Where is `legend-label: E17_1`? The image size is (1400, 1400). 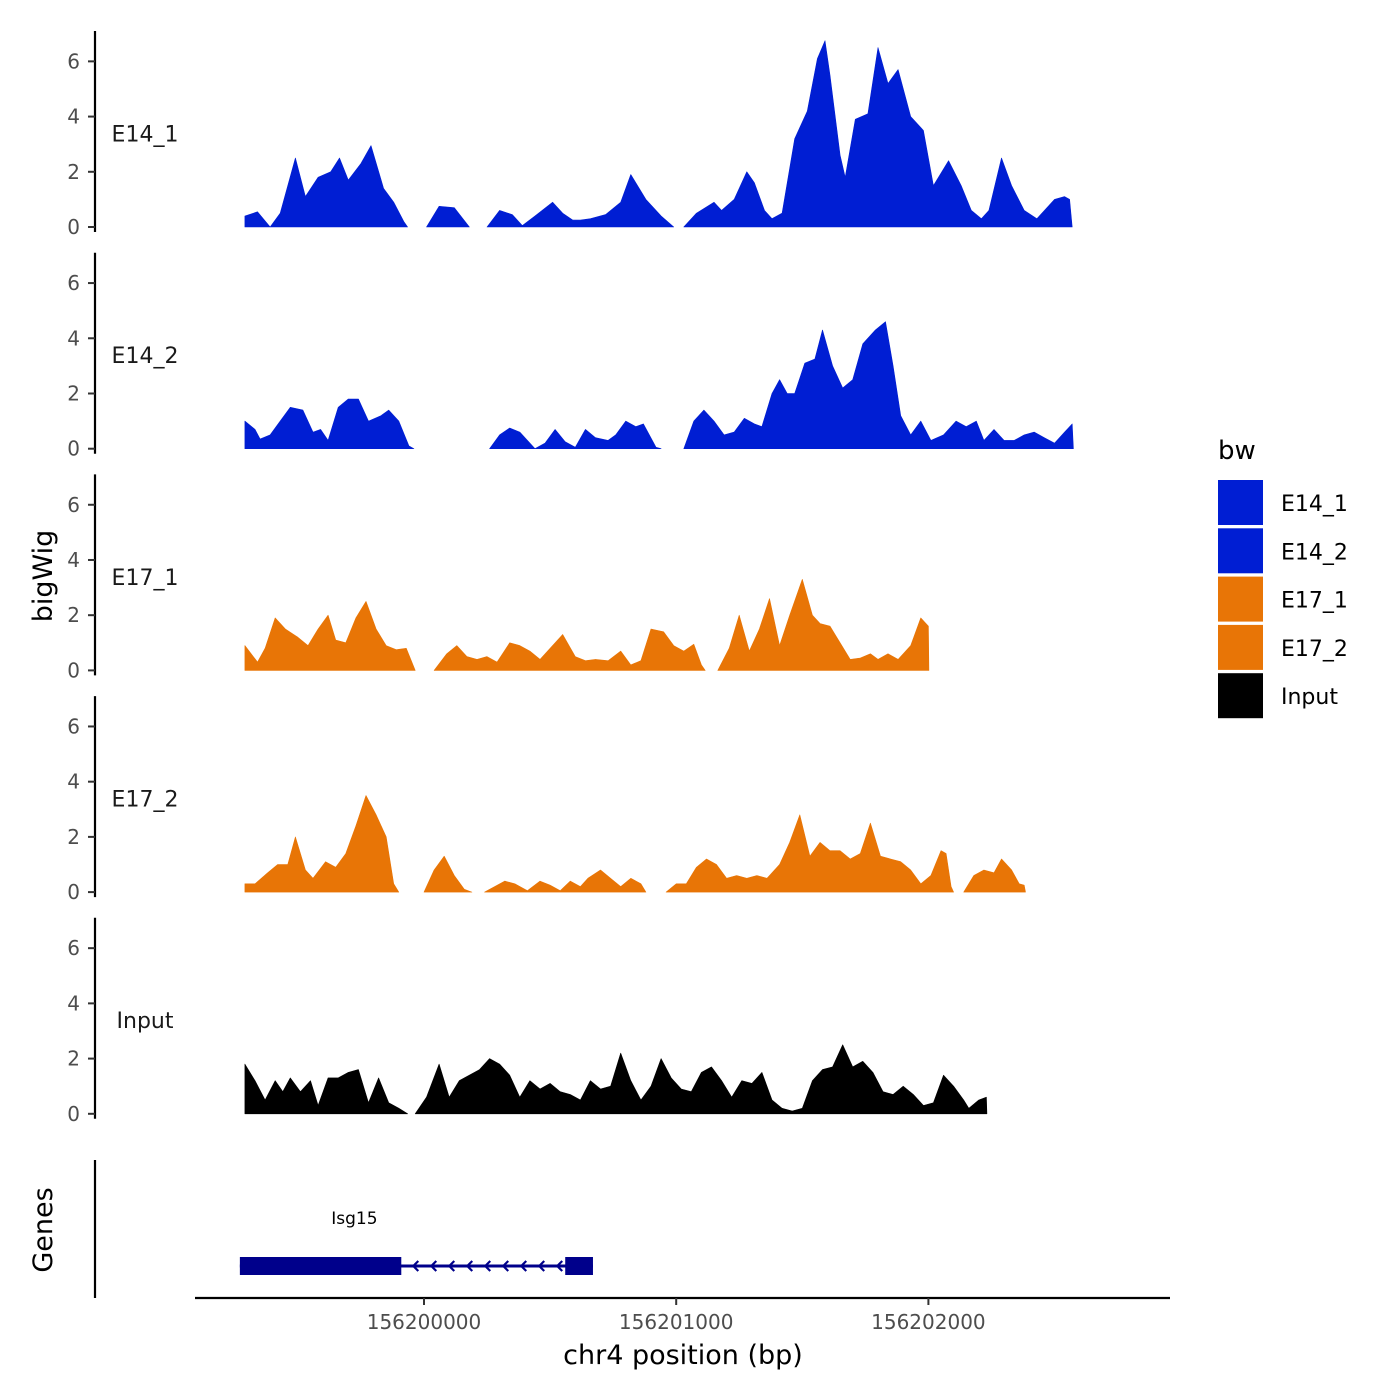 legend-label: E17_1 is located at coordinates (1314, 601).